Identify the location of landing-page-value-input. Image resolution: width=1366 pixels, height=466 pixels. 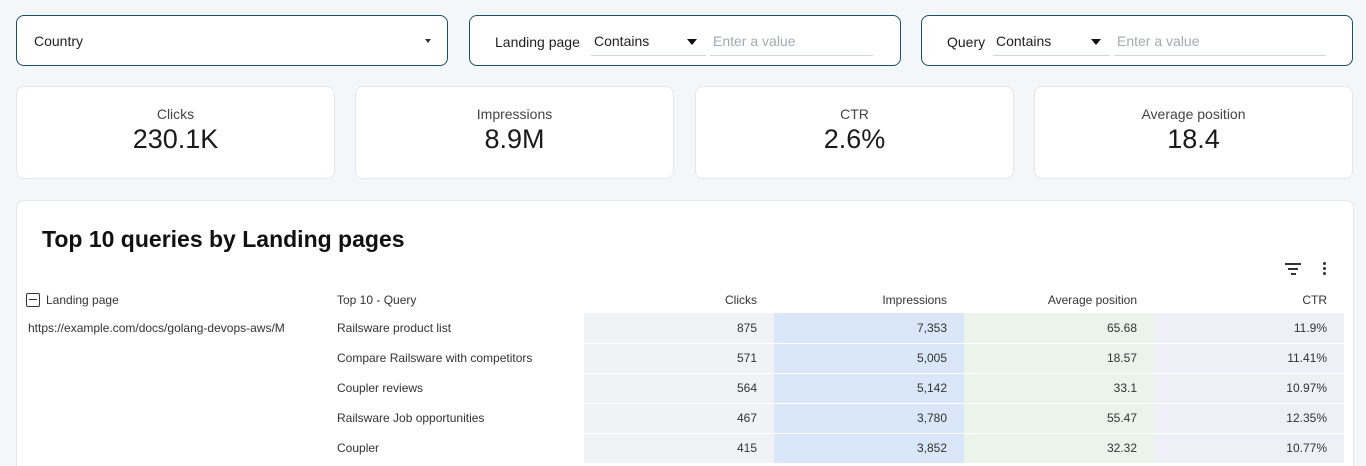
(791, 41).